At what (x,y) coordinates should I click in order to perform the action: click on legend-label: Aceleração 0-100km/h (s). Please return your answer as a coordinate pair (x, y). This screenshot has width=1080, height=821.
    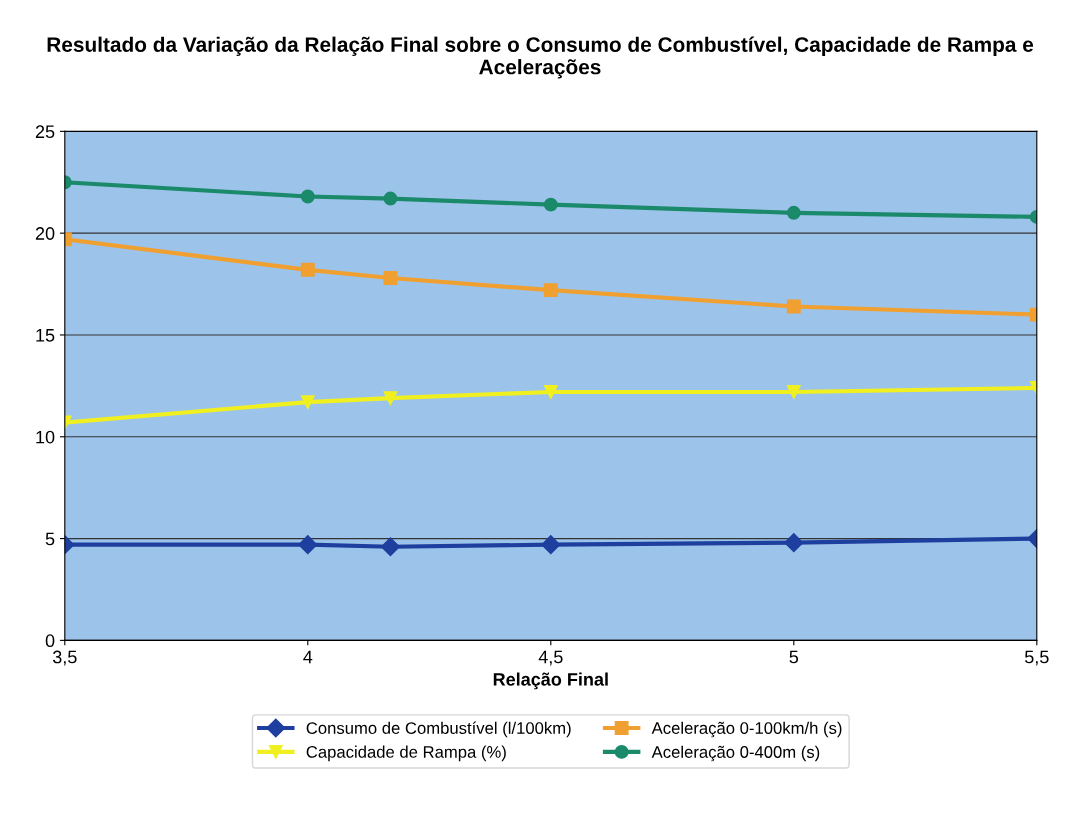
    Looking at the image, I should click on (746, 729).